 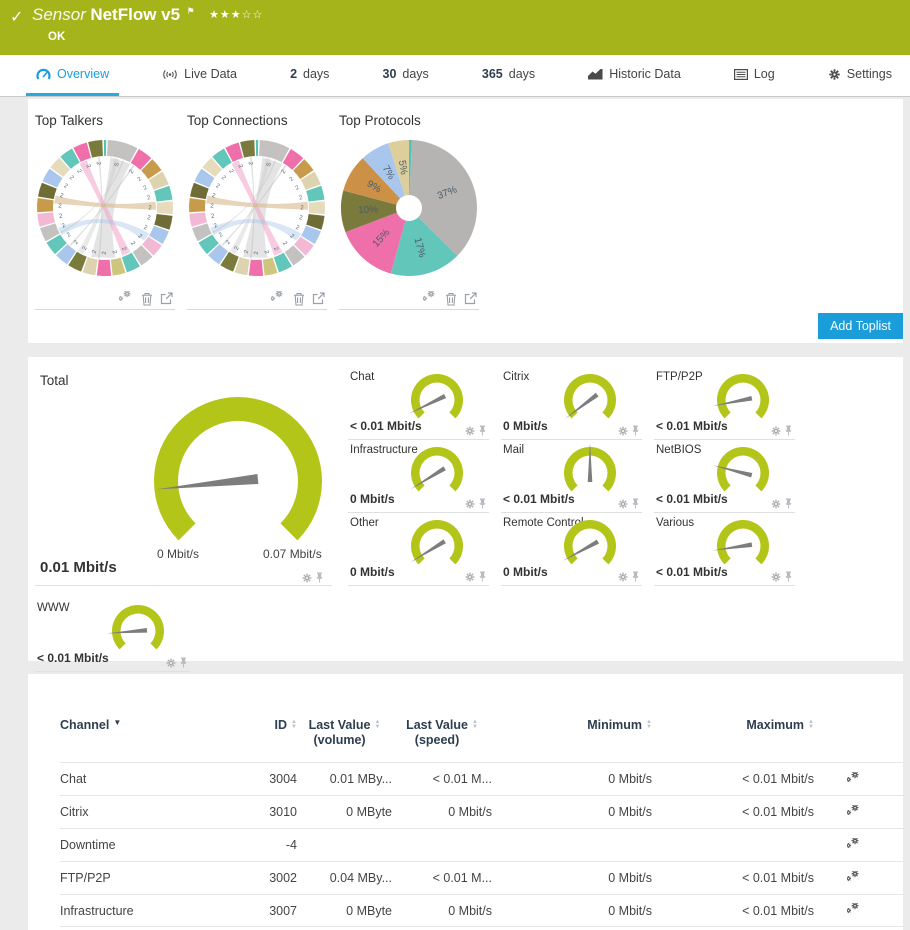 What do you see at coordinates (91, 725) in the screenshot?
I see `column-header-channel: Channel ▼` at bounding box center [91, 725].